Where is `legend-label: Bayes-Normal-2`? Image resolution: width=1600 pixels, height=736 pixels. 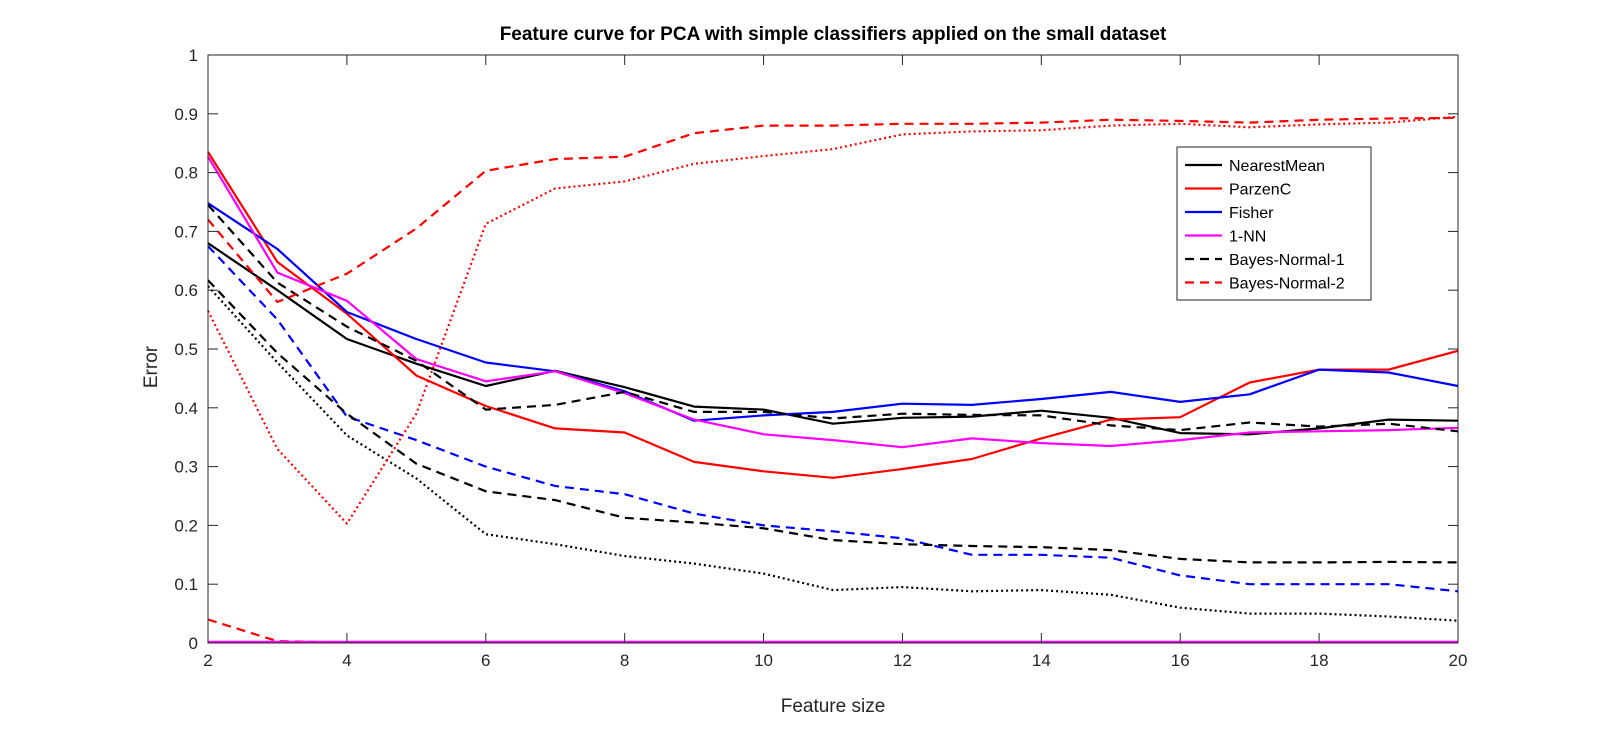 legend-label: Bayes-Normal-2 is located at coordinates (1287, 284).